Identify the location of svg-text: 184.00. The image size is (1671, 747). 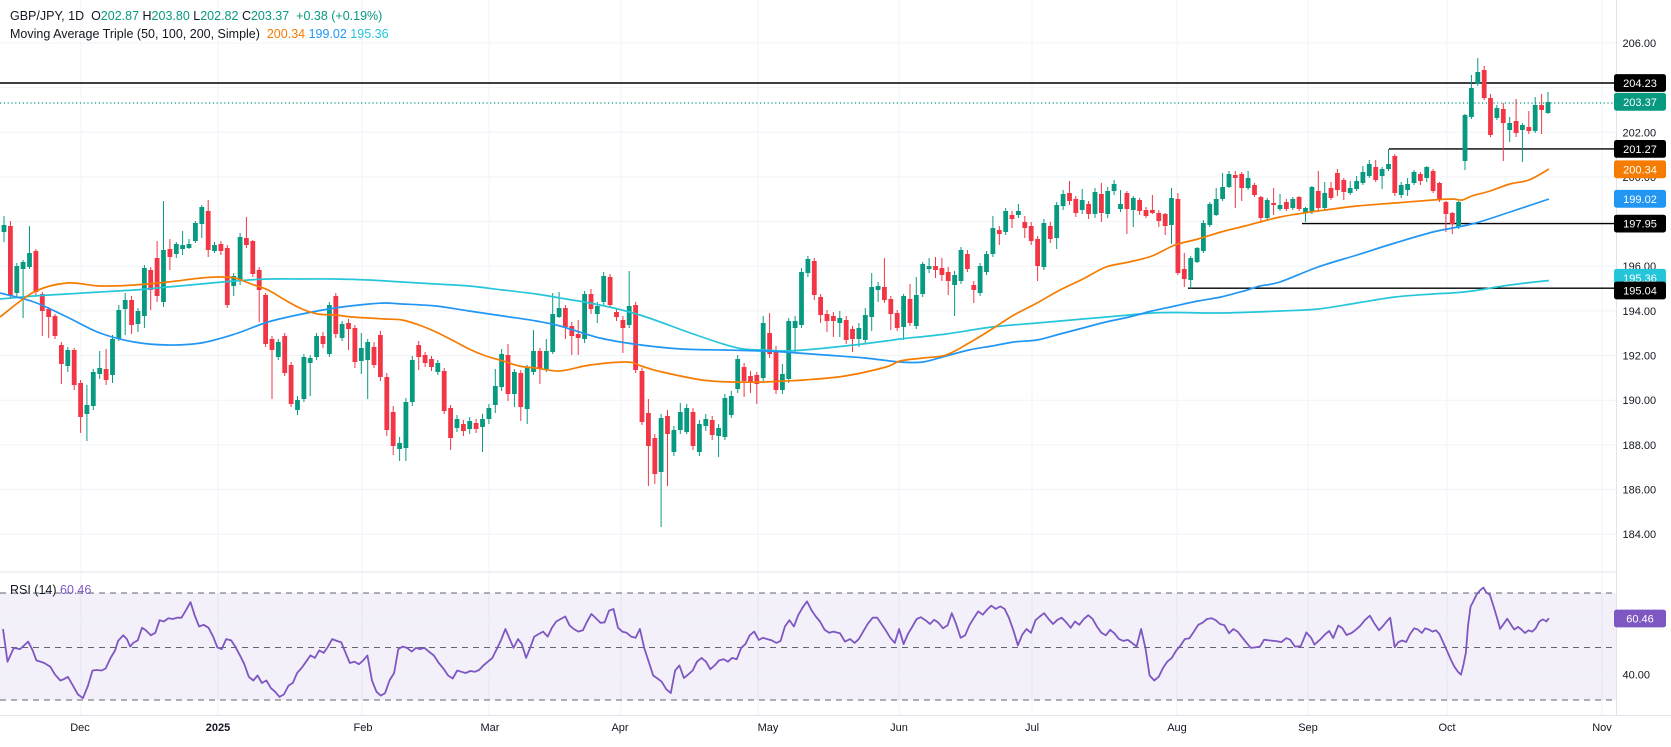
(1640, 535).